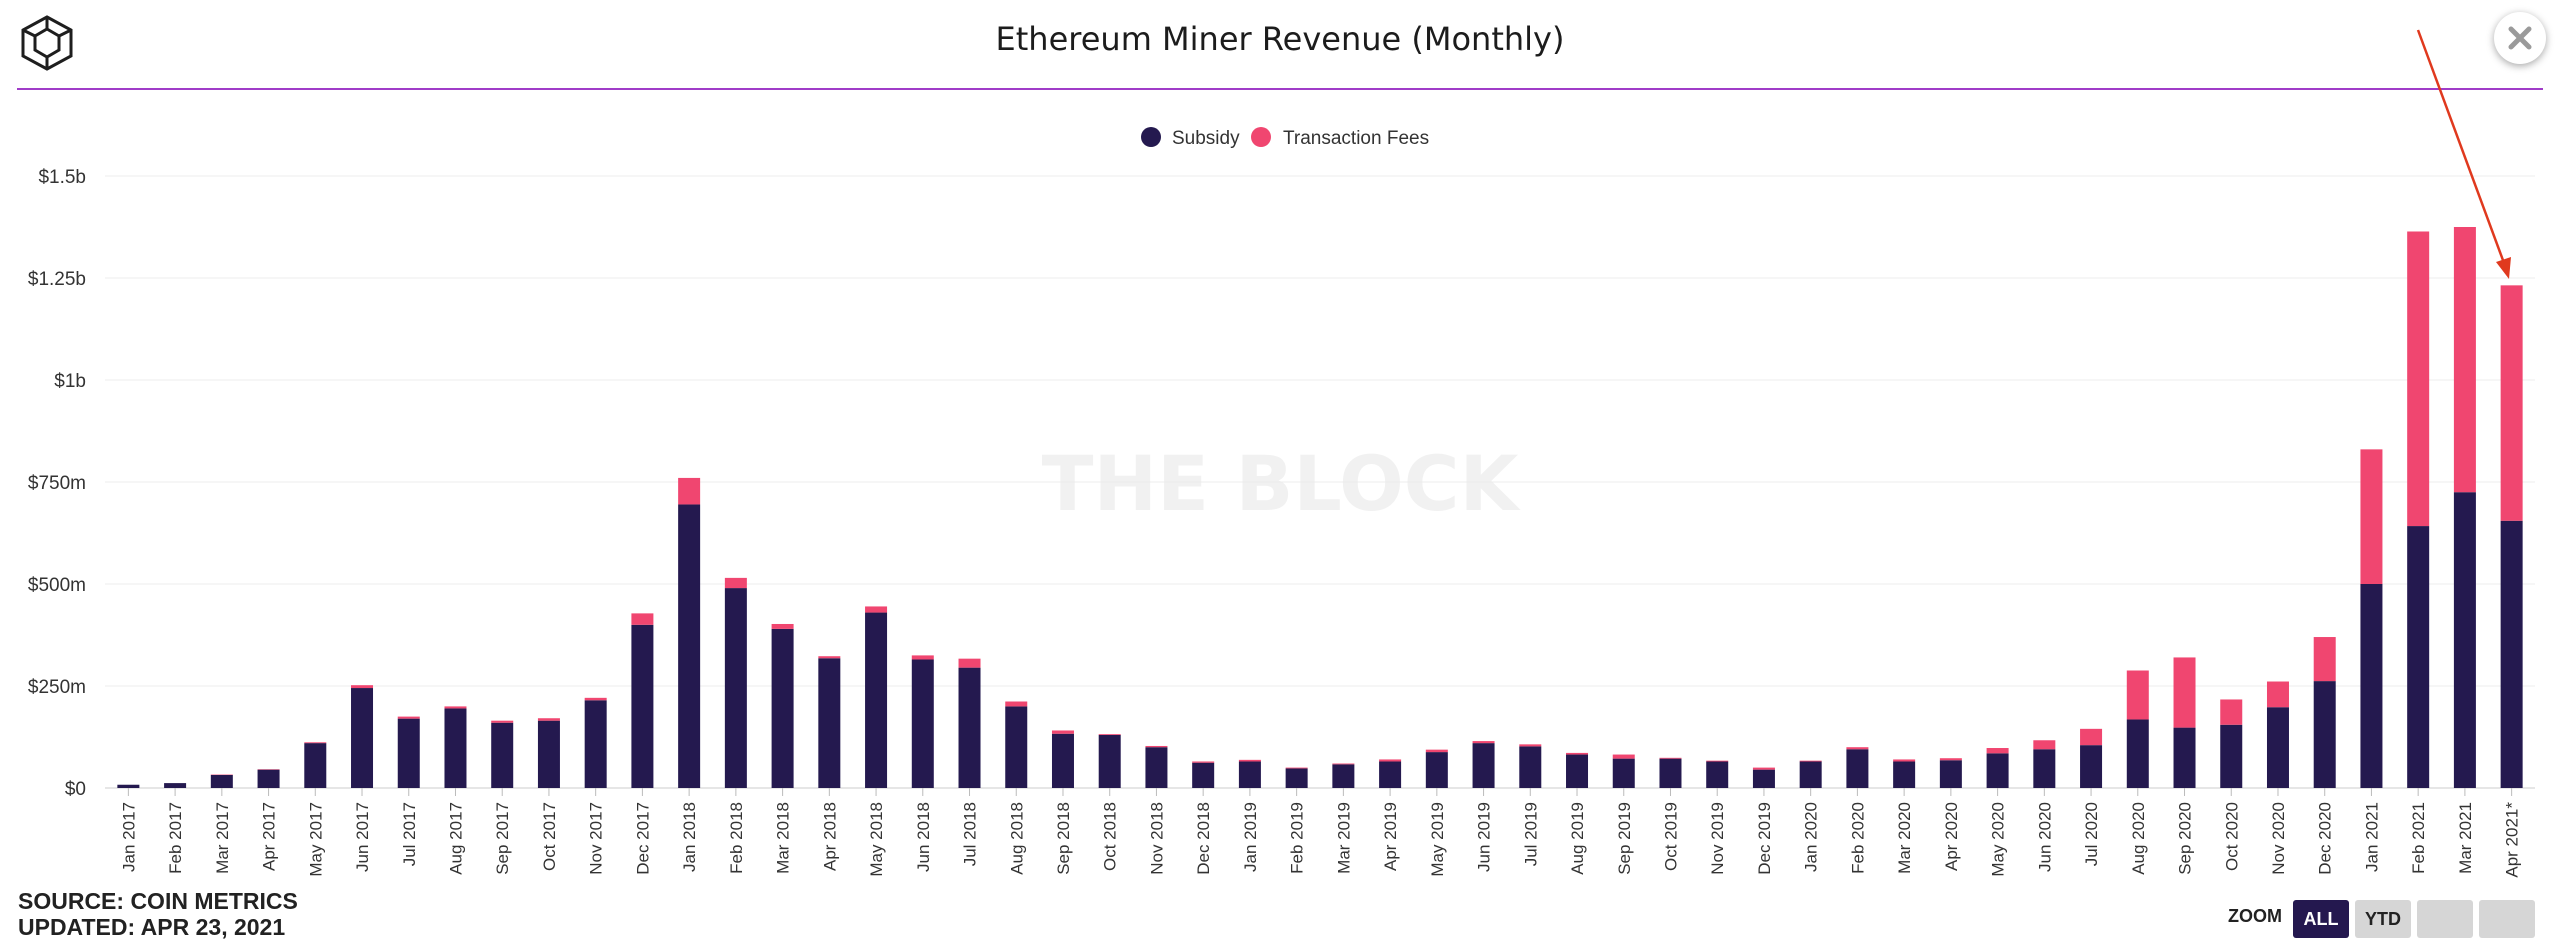  I want to click on legend-label: Subsidy, so click(1206, 138).